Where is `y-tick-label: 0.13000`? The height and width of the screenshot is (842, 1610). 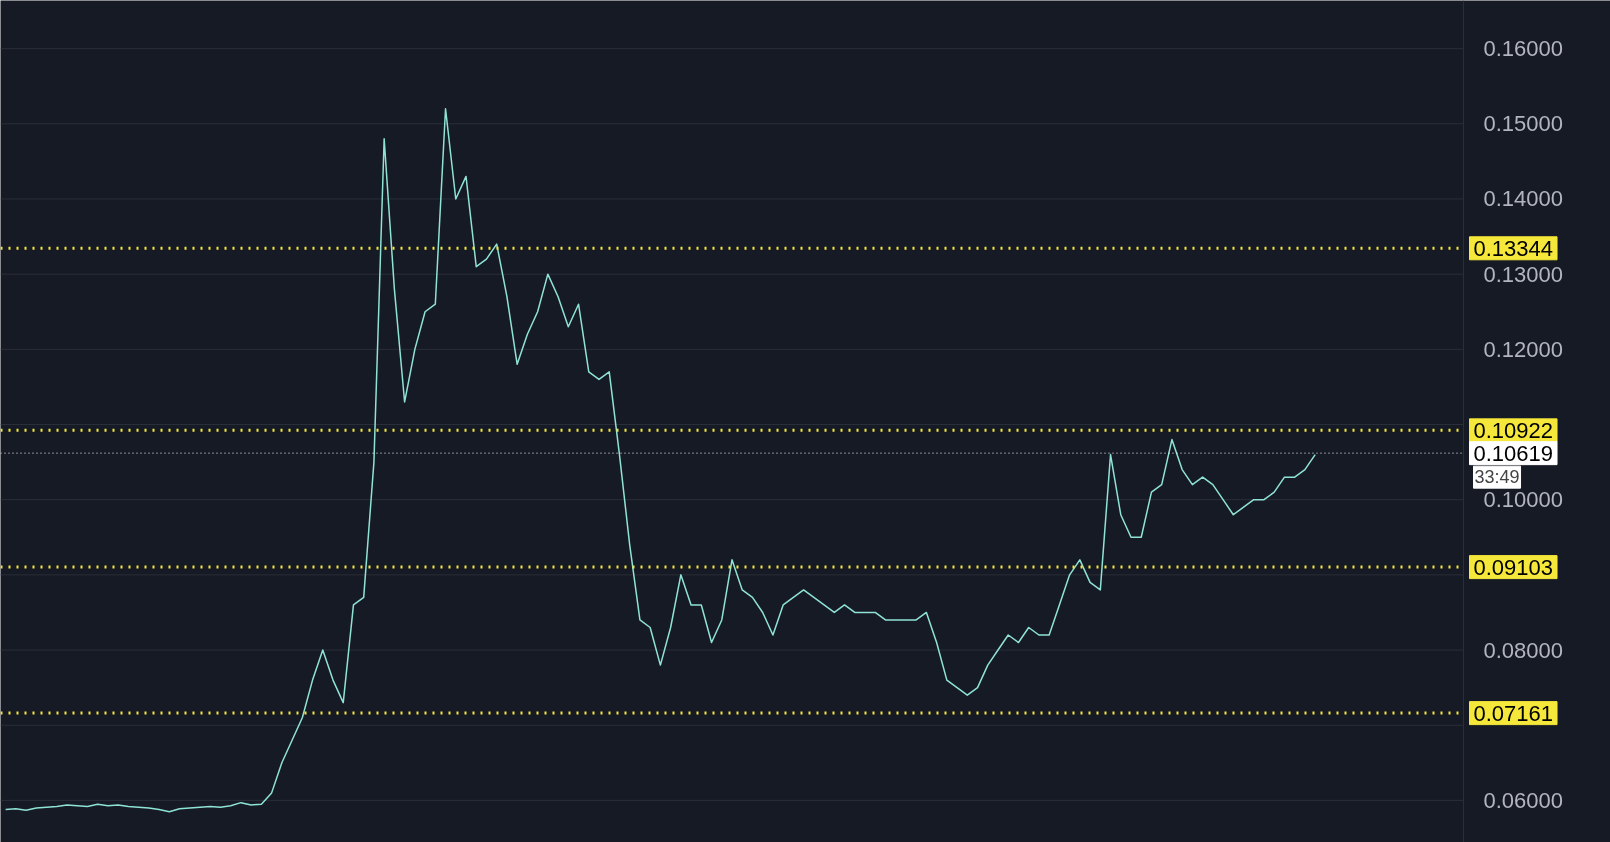
y-tick-label: 0.13000 is located at coordinates (1523, 274).